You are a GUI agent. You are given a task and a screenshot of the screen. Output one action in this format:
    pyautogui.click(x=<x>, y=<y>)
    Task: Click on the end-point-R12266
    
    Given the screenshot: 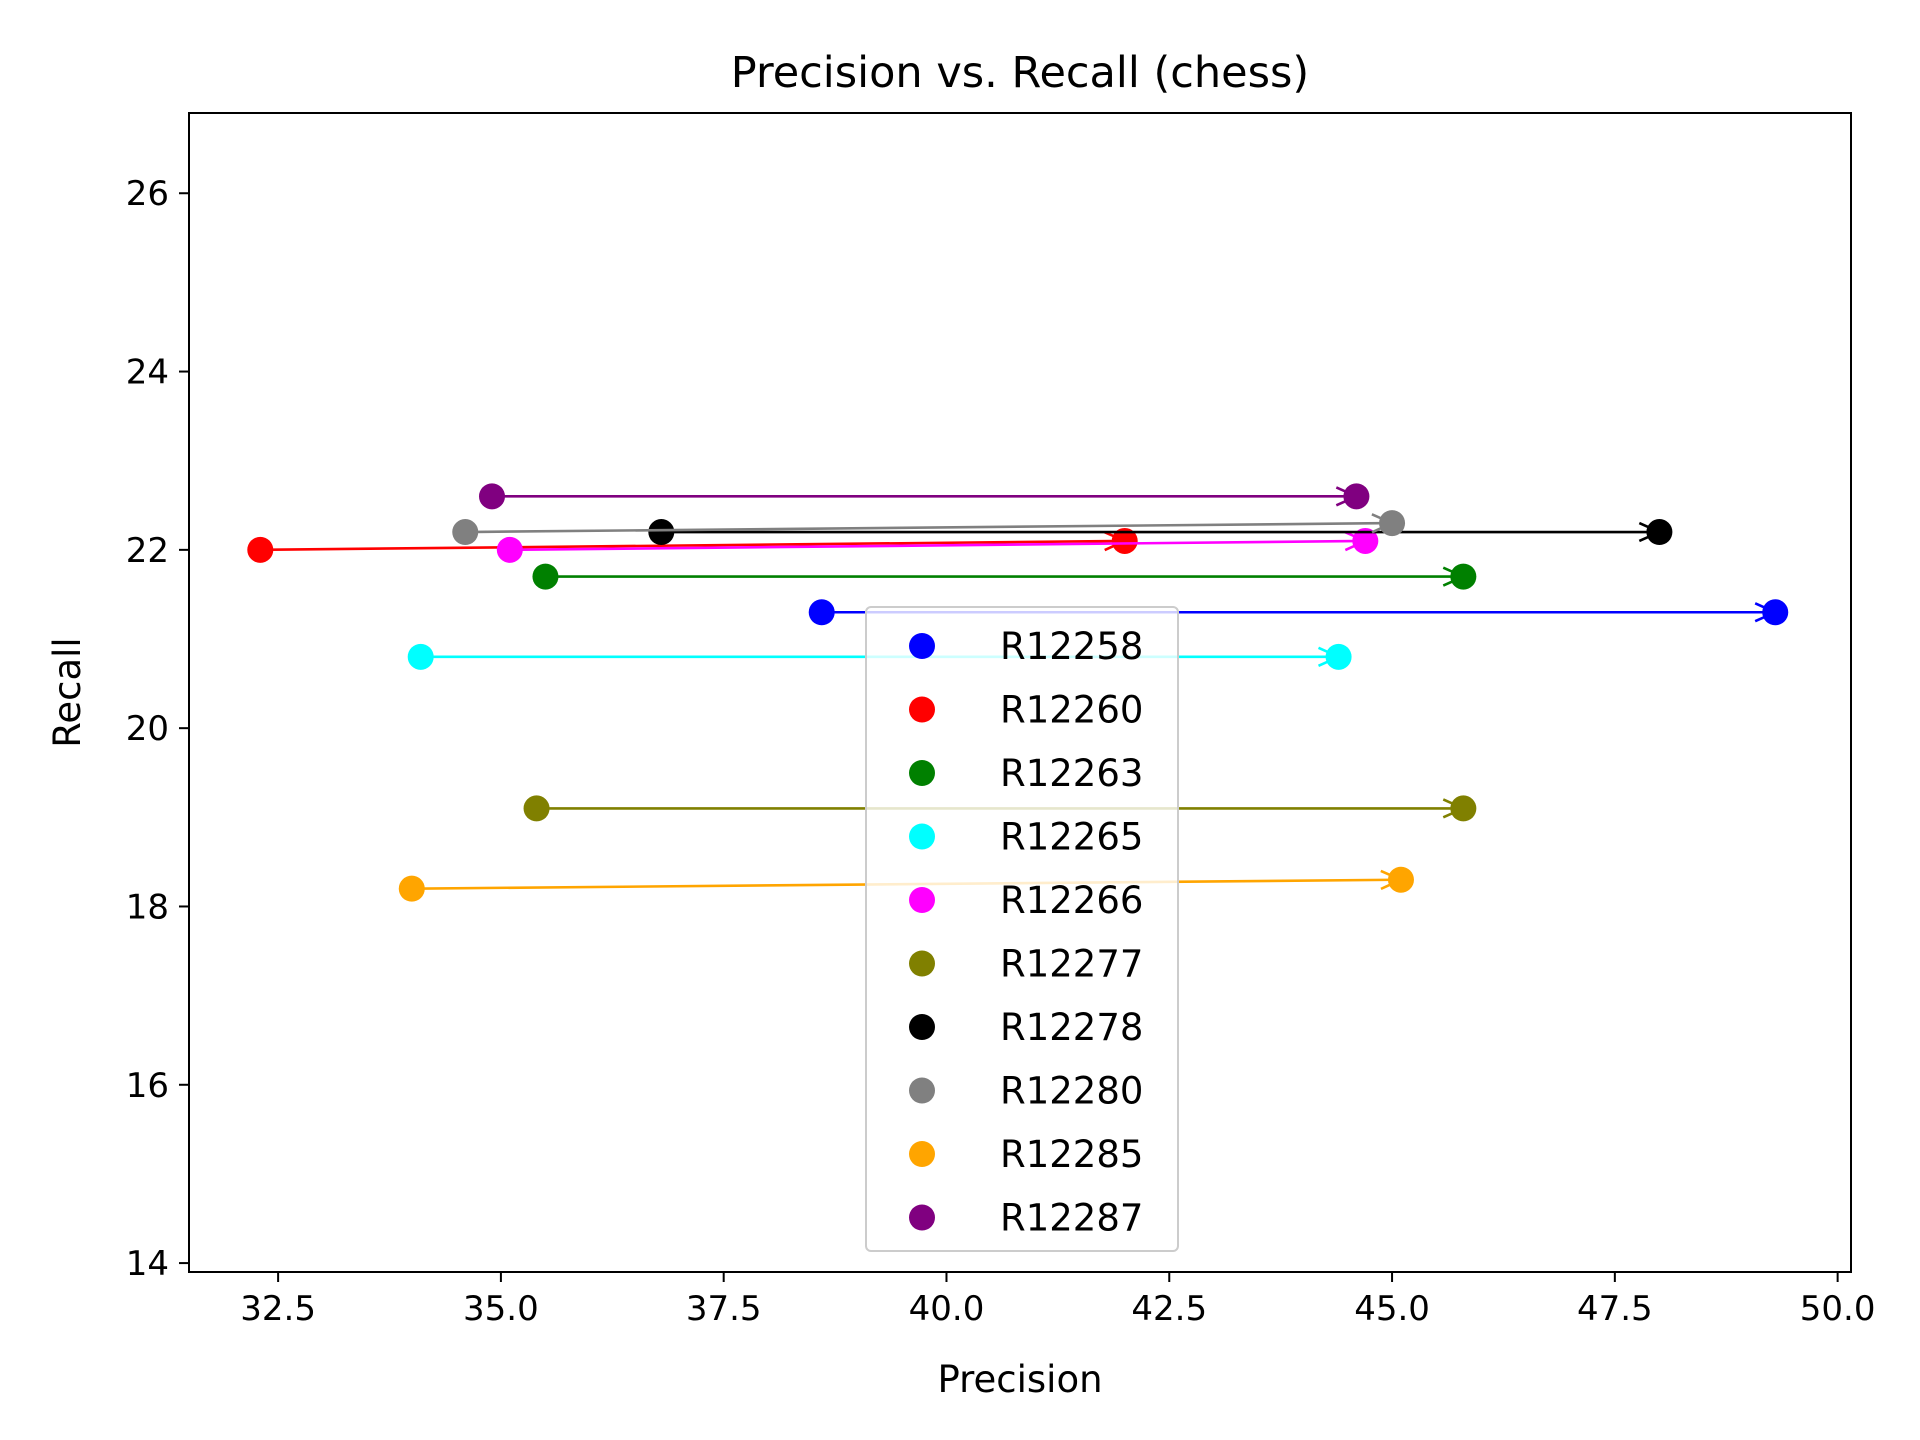 What is the action you would take?
    pyautogui.click(x=1365, y=540)
    